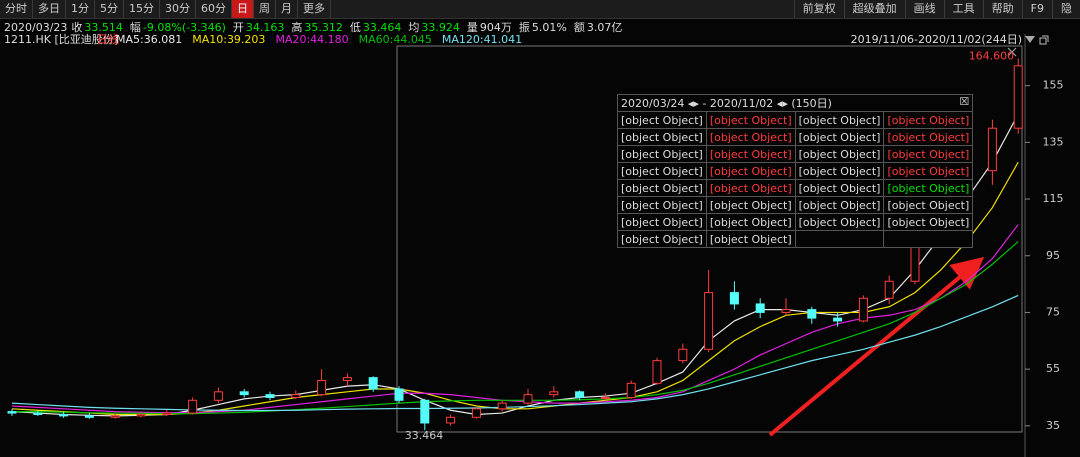 This screenshot has height=457, width=1080. Describe the element at coordinates (472, 27) in the screenshot. I see `info-label: 量` at that location.